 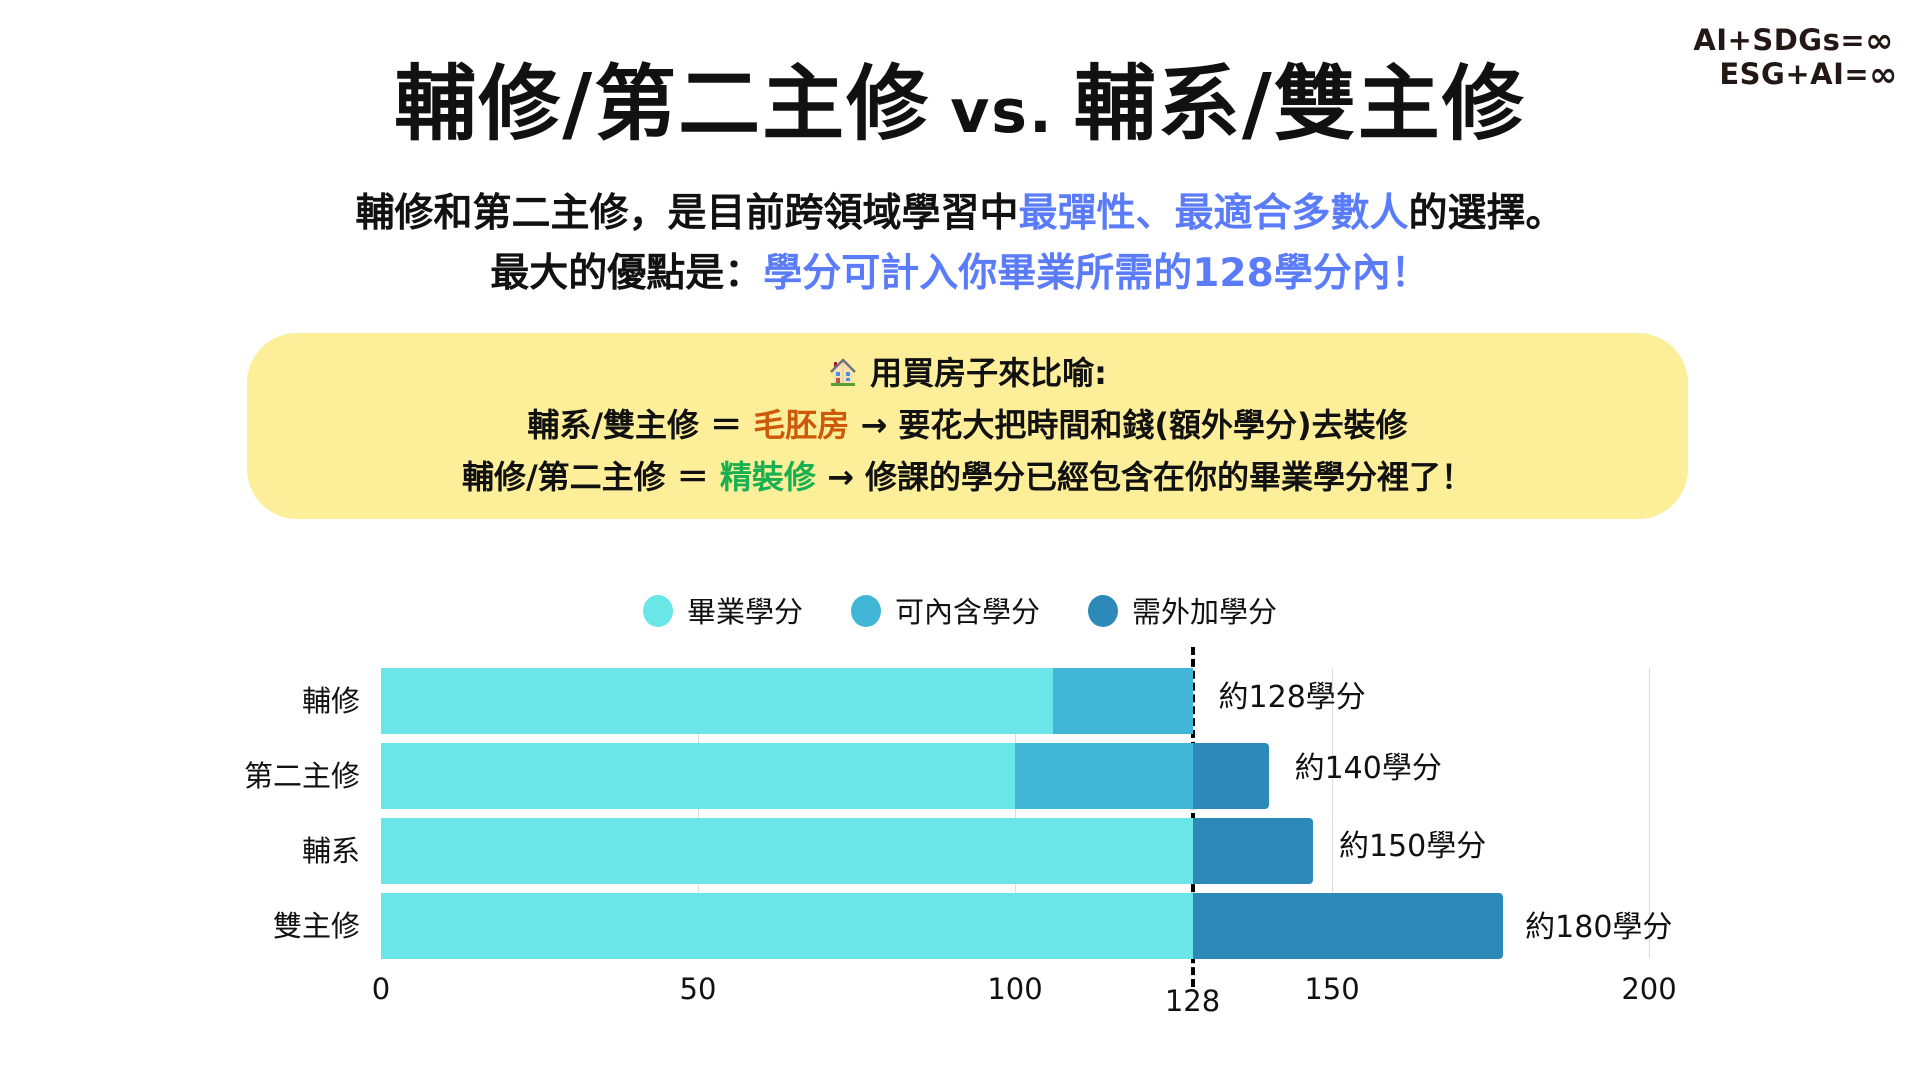 I want to click on category-label: 輔修, so click(x=330, y=701).